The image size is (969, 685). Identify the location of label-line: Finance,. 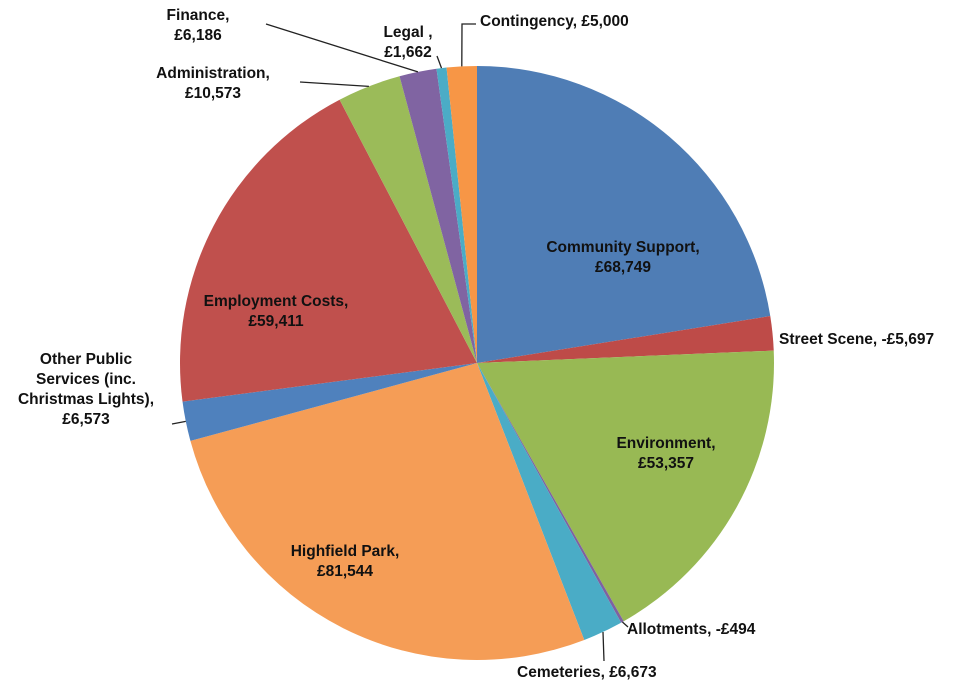
(198, 15).